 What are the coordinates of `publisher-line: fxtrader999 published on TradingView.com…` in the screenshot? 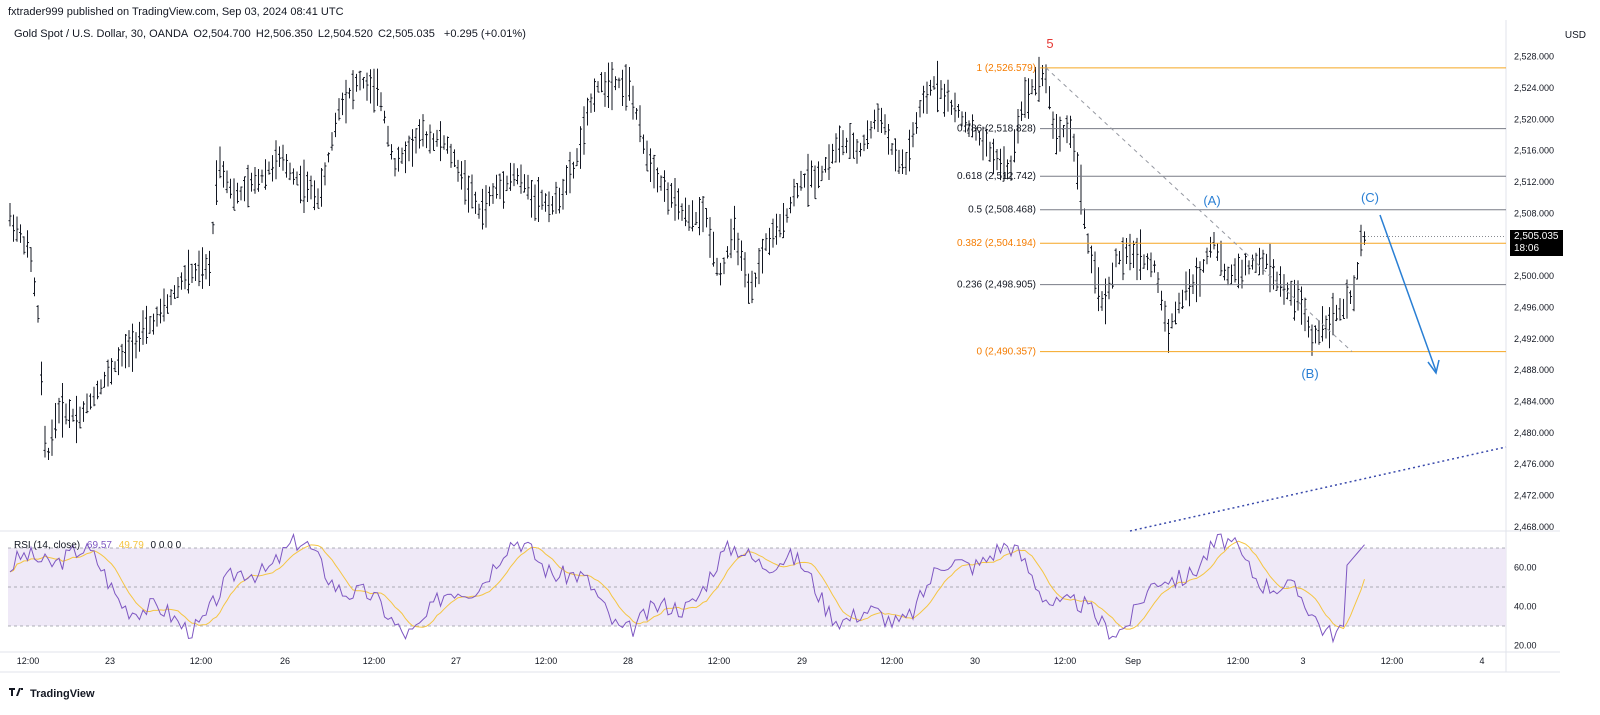 It's located at (176, 12).